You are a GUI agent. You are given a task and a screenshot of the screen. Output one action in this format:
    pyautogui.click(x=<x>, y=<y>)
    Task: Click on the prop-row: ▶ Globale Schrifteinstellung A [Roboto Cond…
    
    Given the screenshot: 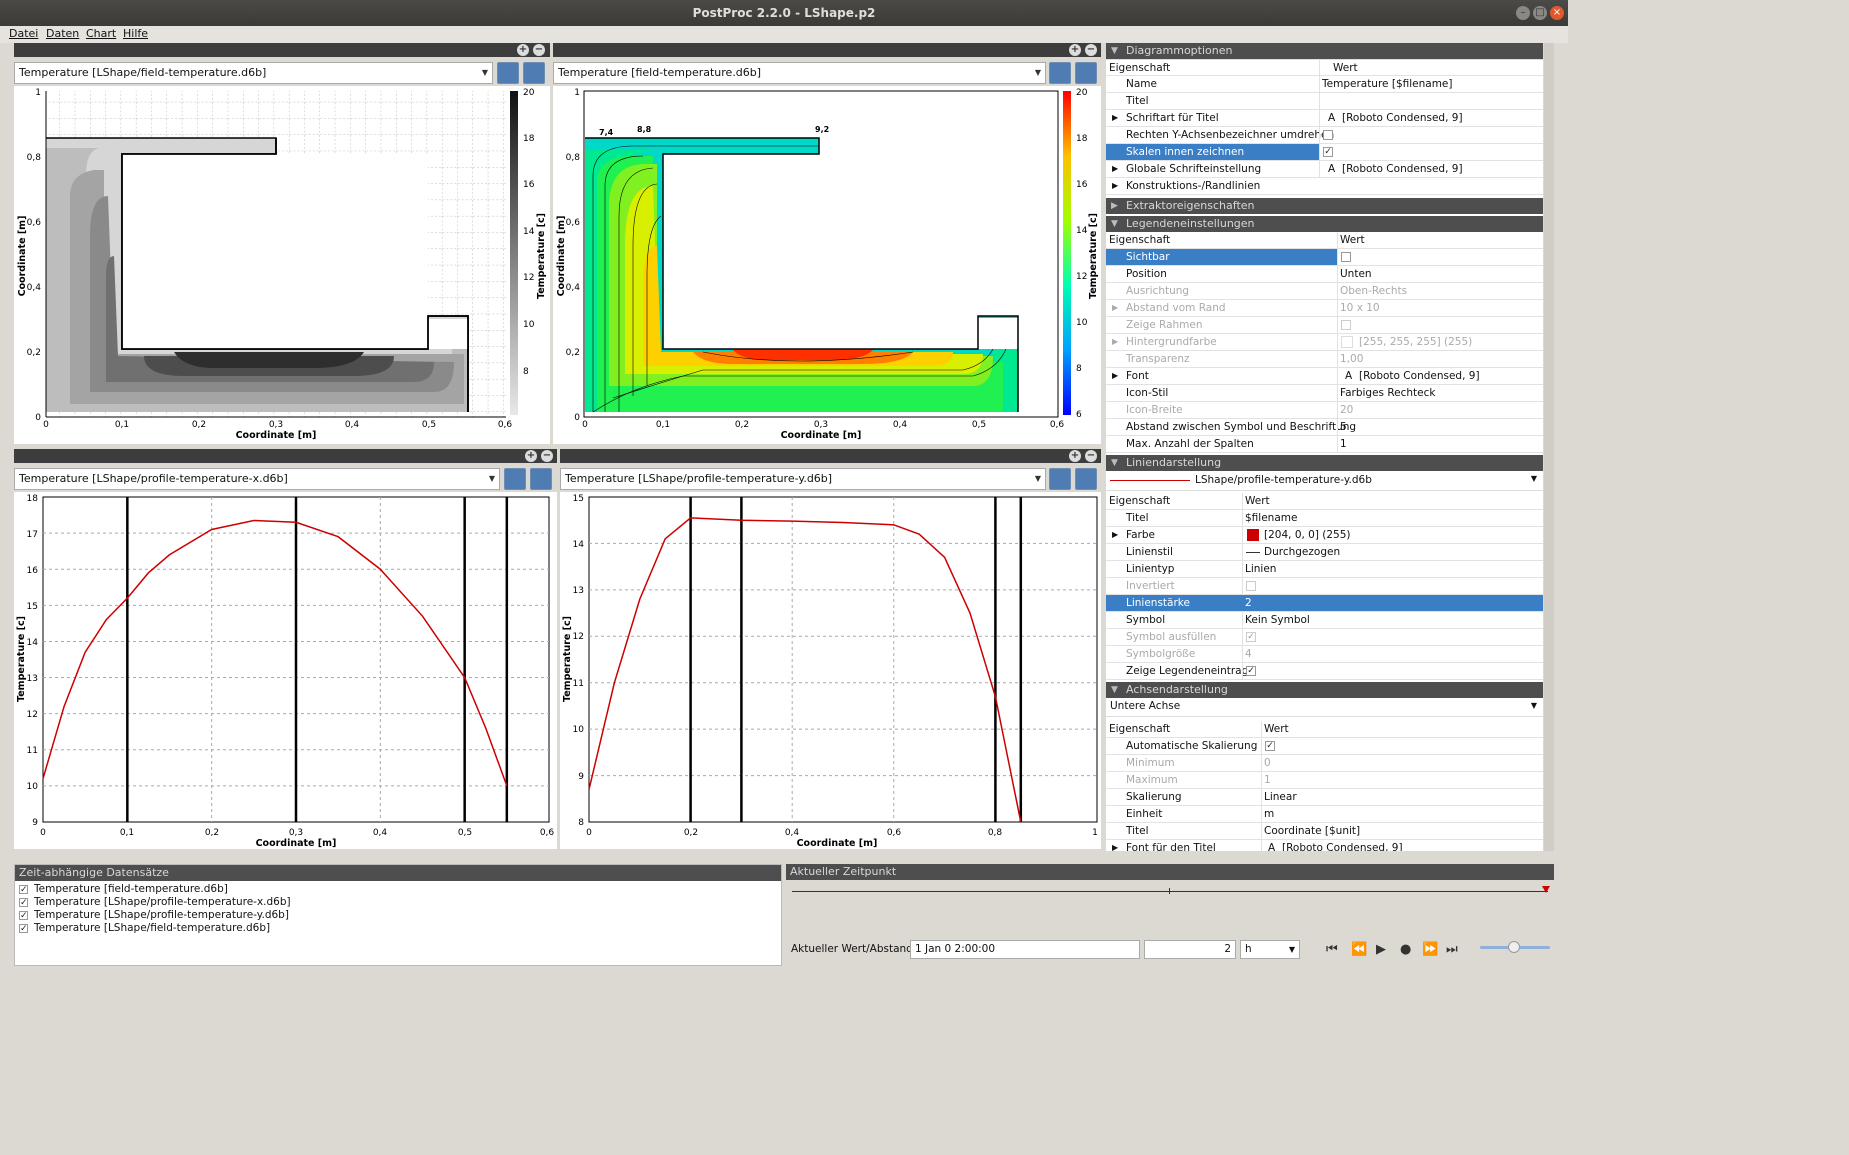 What is the action you would take?
    pyautogui.click(x=1324, y=169)
    